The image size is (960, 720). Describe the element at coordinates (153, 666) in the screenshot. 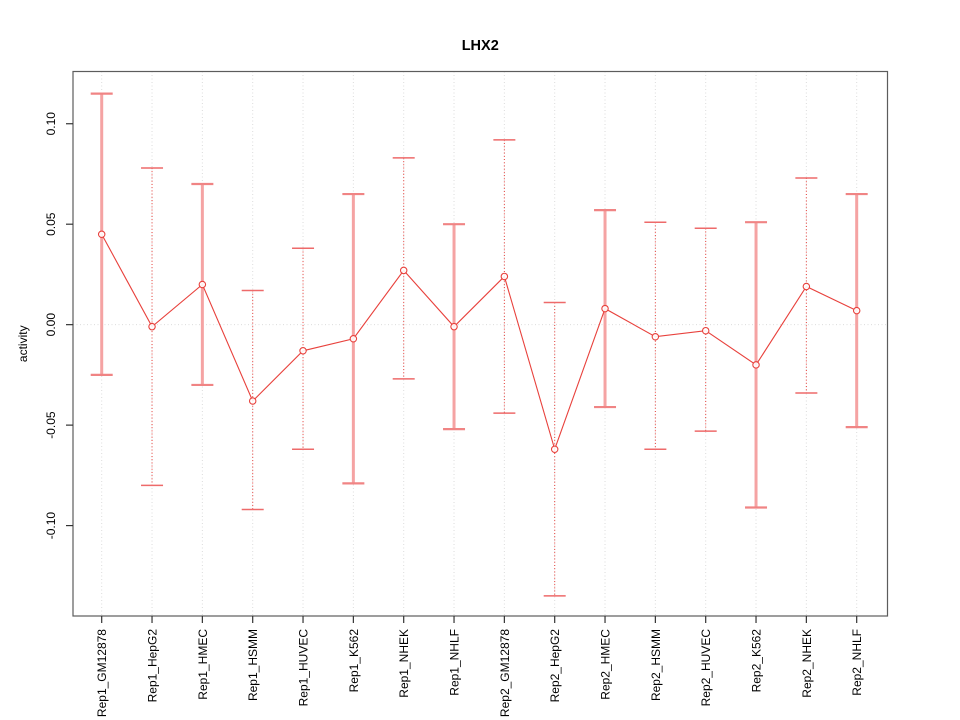

I see `x-tick-label: Rep1_HepG2` at that location.